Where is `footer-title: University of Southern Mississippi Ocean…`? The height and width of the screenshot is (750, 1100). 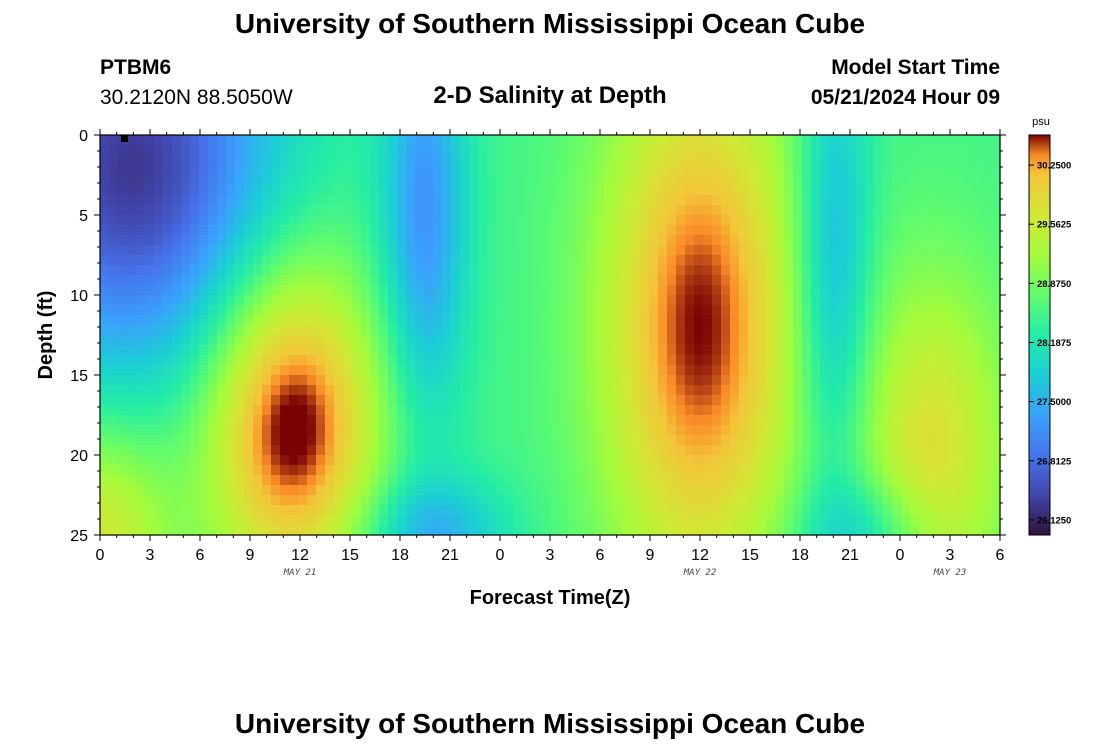
footer-title: University of Southern Mississippi Ocean… is located at coordinates (550, 723).